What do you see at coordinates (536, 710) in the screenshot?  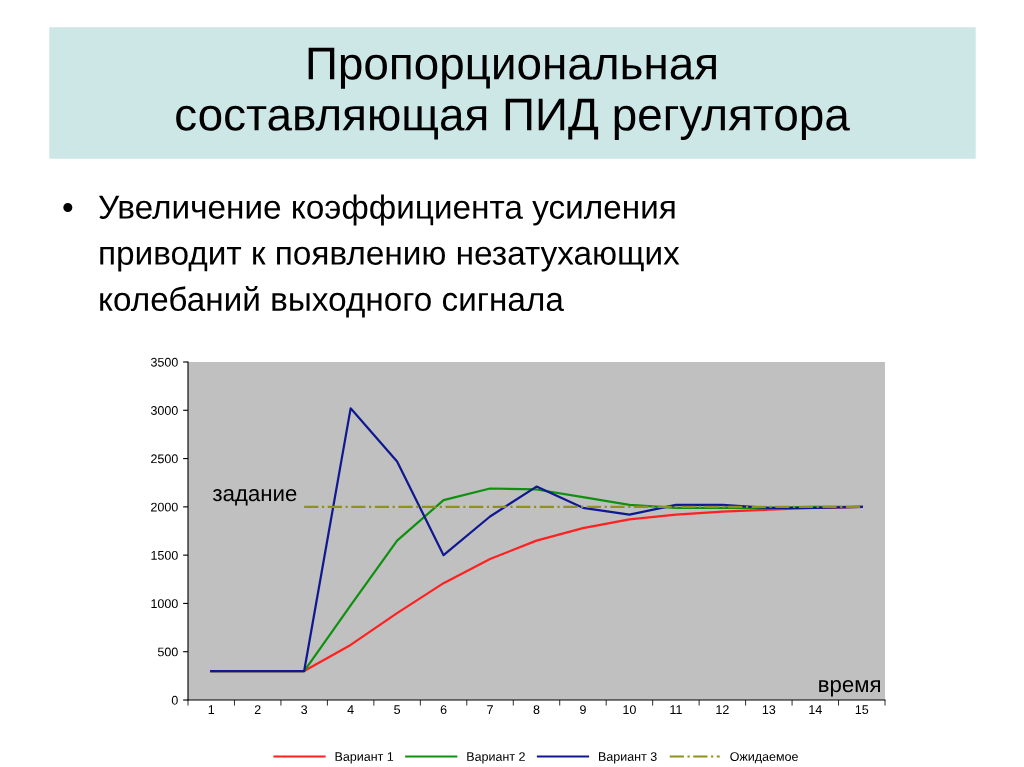 I see `x-tick-label: 8` at bounding box center [536, 710].